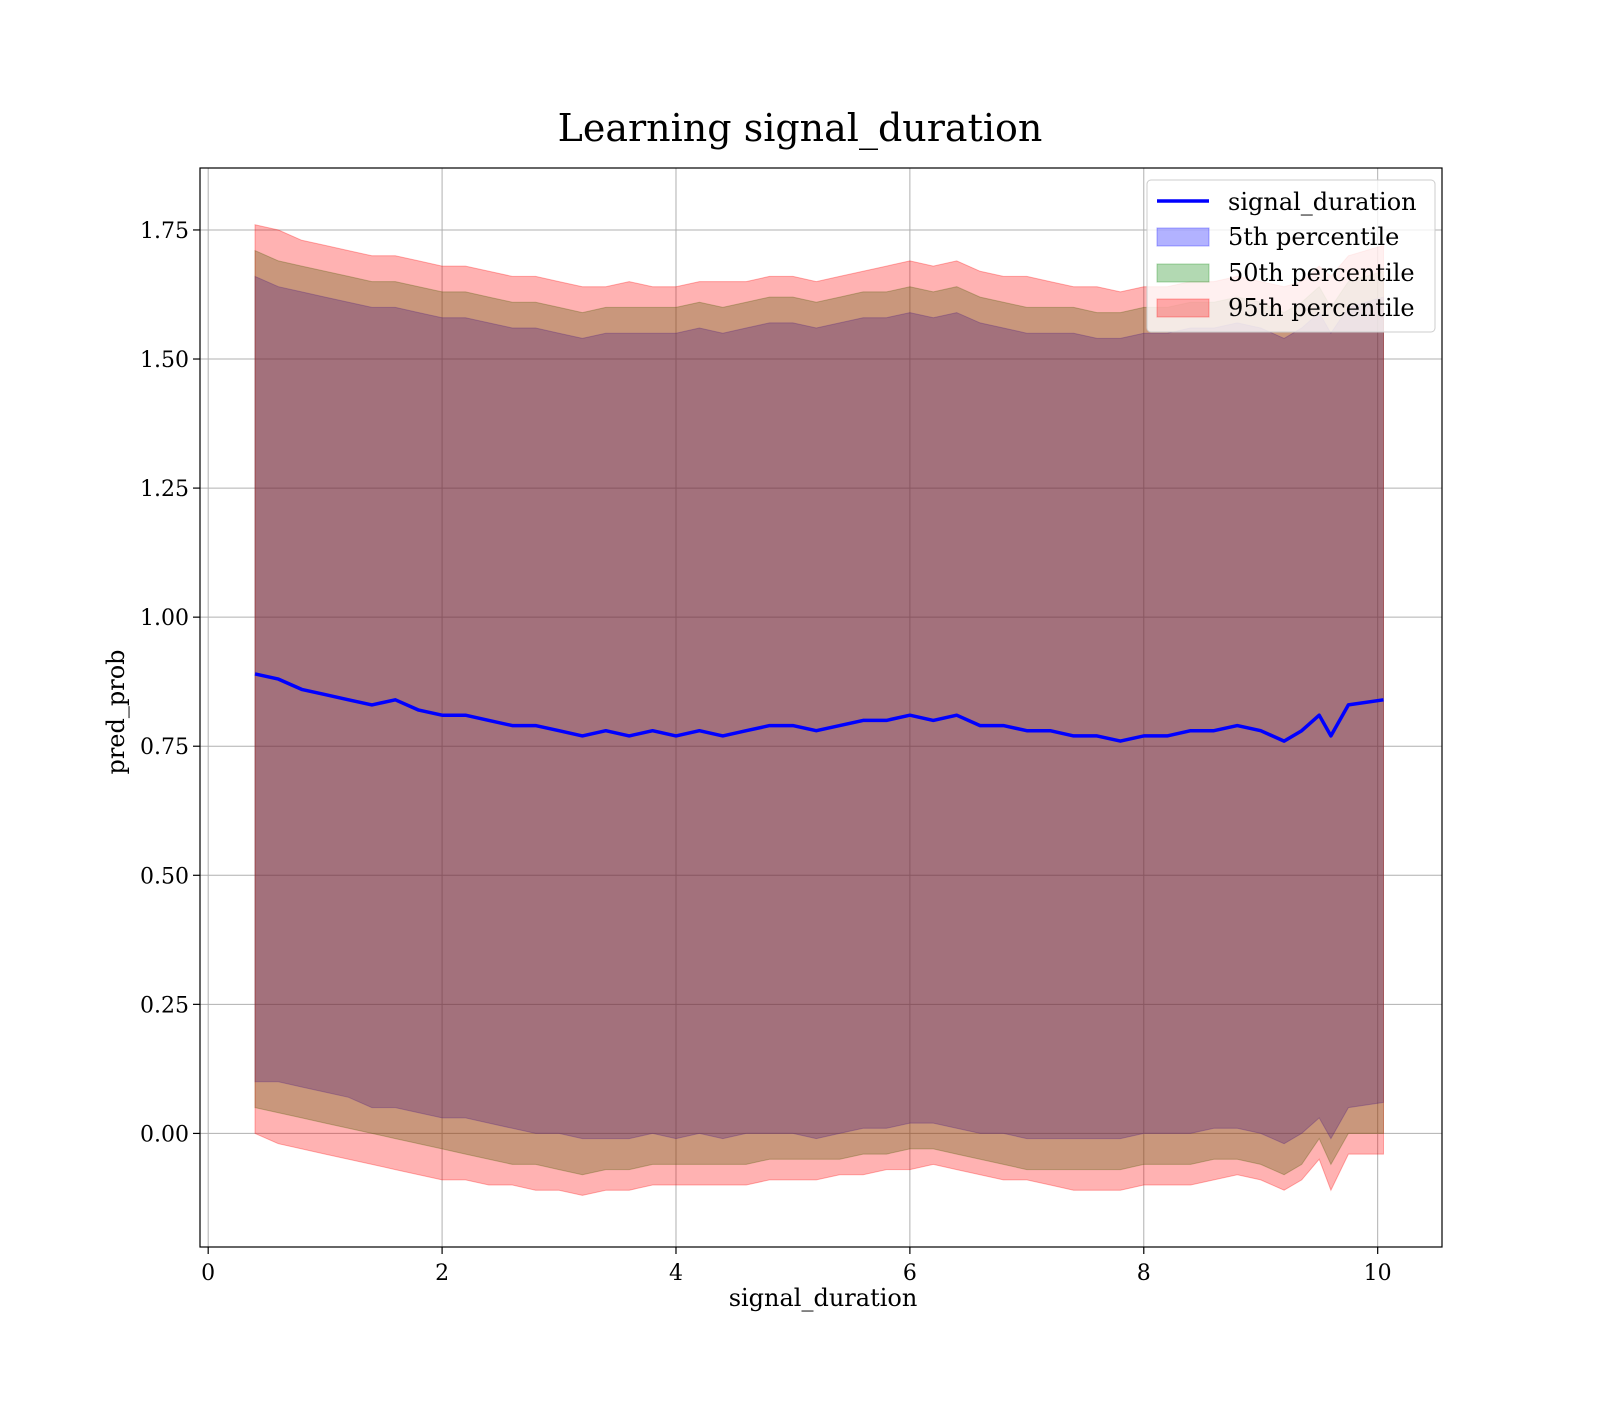 The image size is (1600, 1405). Describe the element at coordinates (164, 747) in the screenshot. I see `y-tick-label: 0.75` at that location.